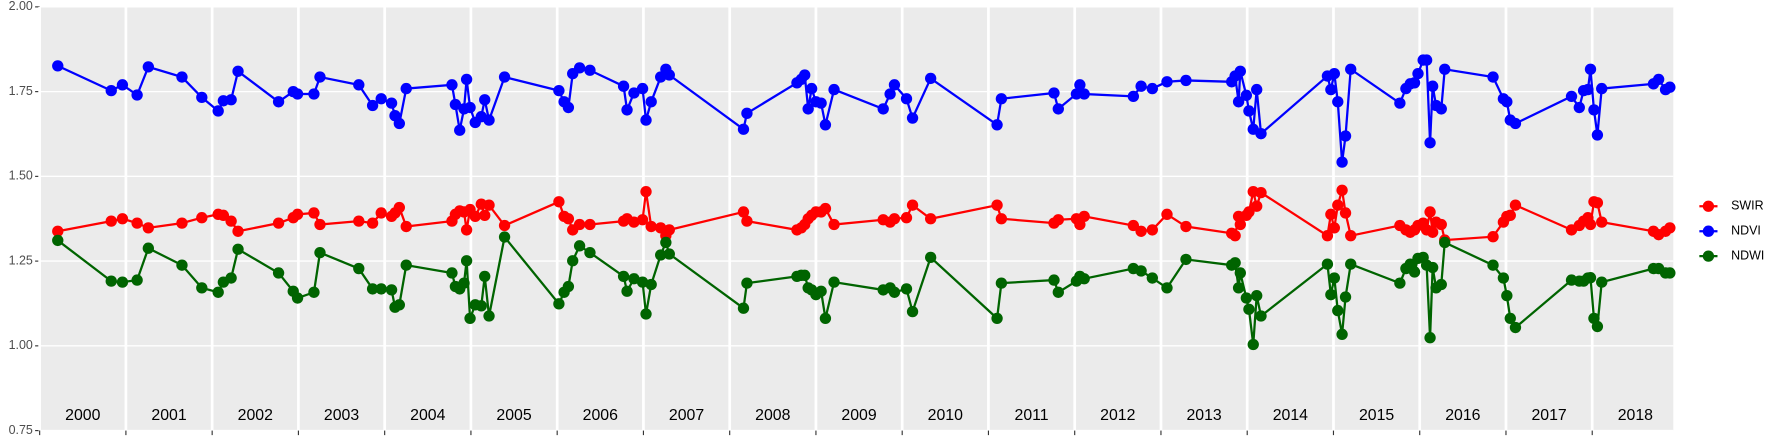 This screenshot has height=447, width=1773. I want to click on year-label: 2012, so click(1117, 415).